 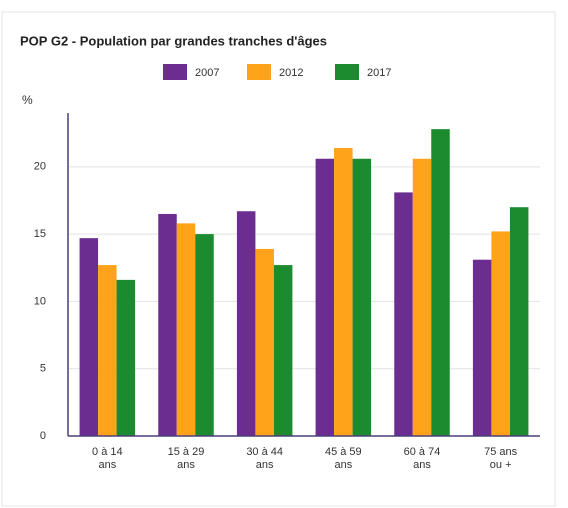 What do you see at coordinates (422, 452) in the screenshot?
I see `x-tick-label: 60 à 74` at bounding box center [422, 452].